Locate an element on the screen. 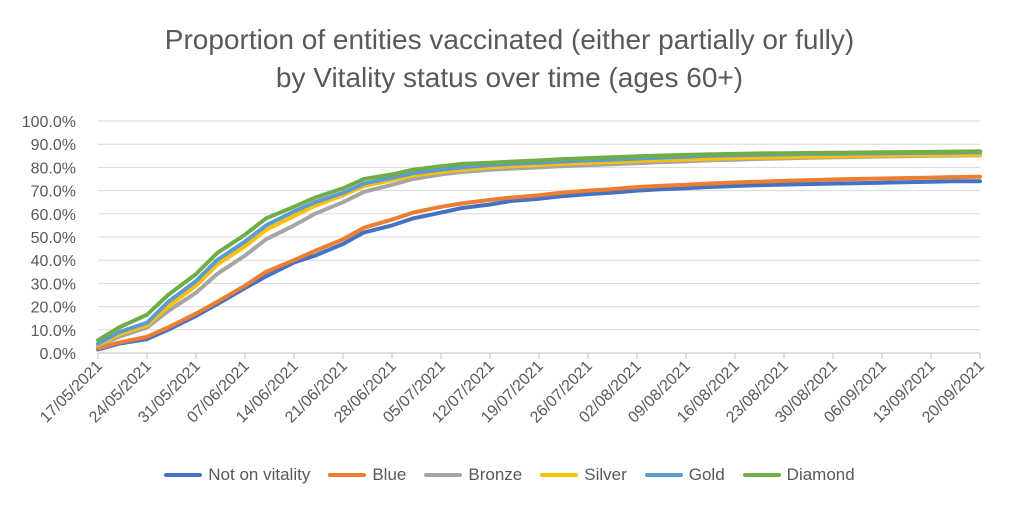 The image size is (1019, 510). y-tick-label: 70.0% is located at coordinates (53, 192).